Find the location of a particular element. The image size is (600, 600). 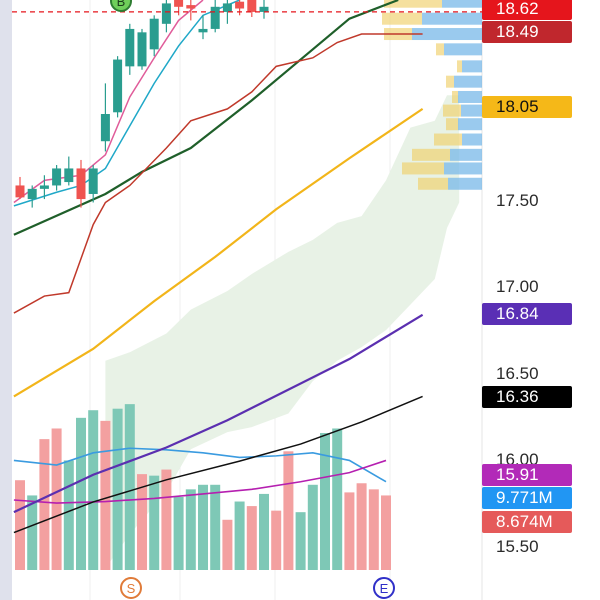

left-panel-edge is located at coordinates (6, 300).